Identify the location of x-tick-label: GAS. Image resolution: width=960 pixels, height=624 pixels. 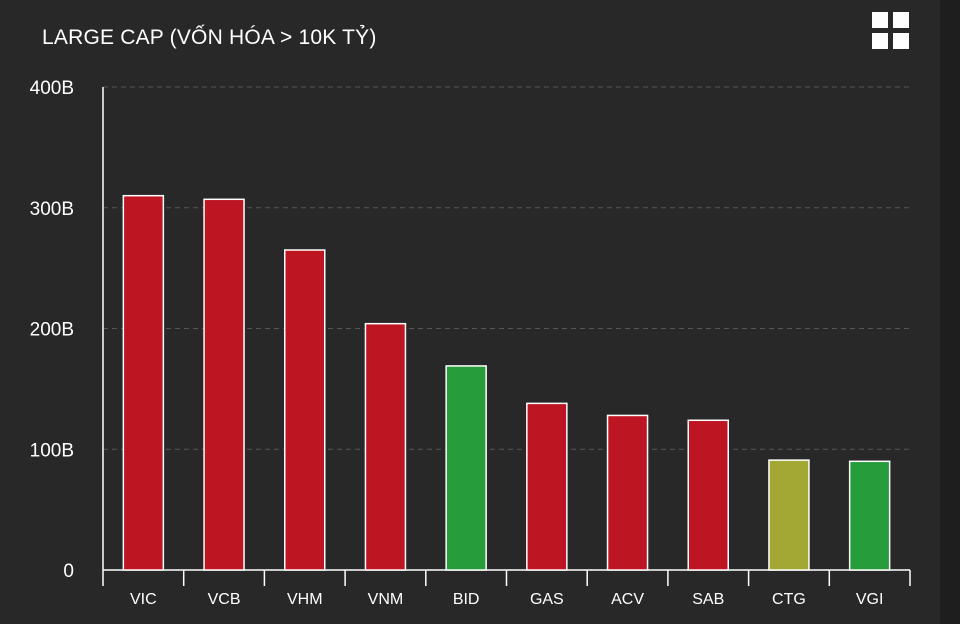
(547, 599).